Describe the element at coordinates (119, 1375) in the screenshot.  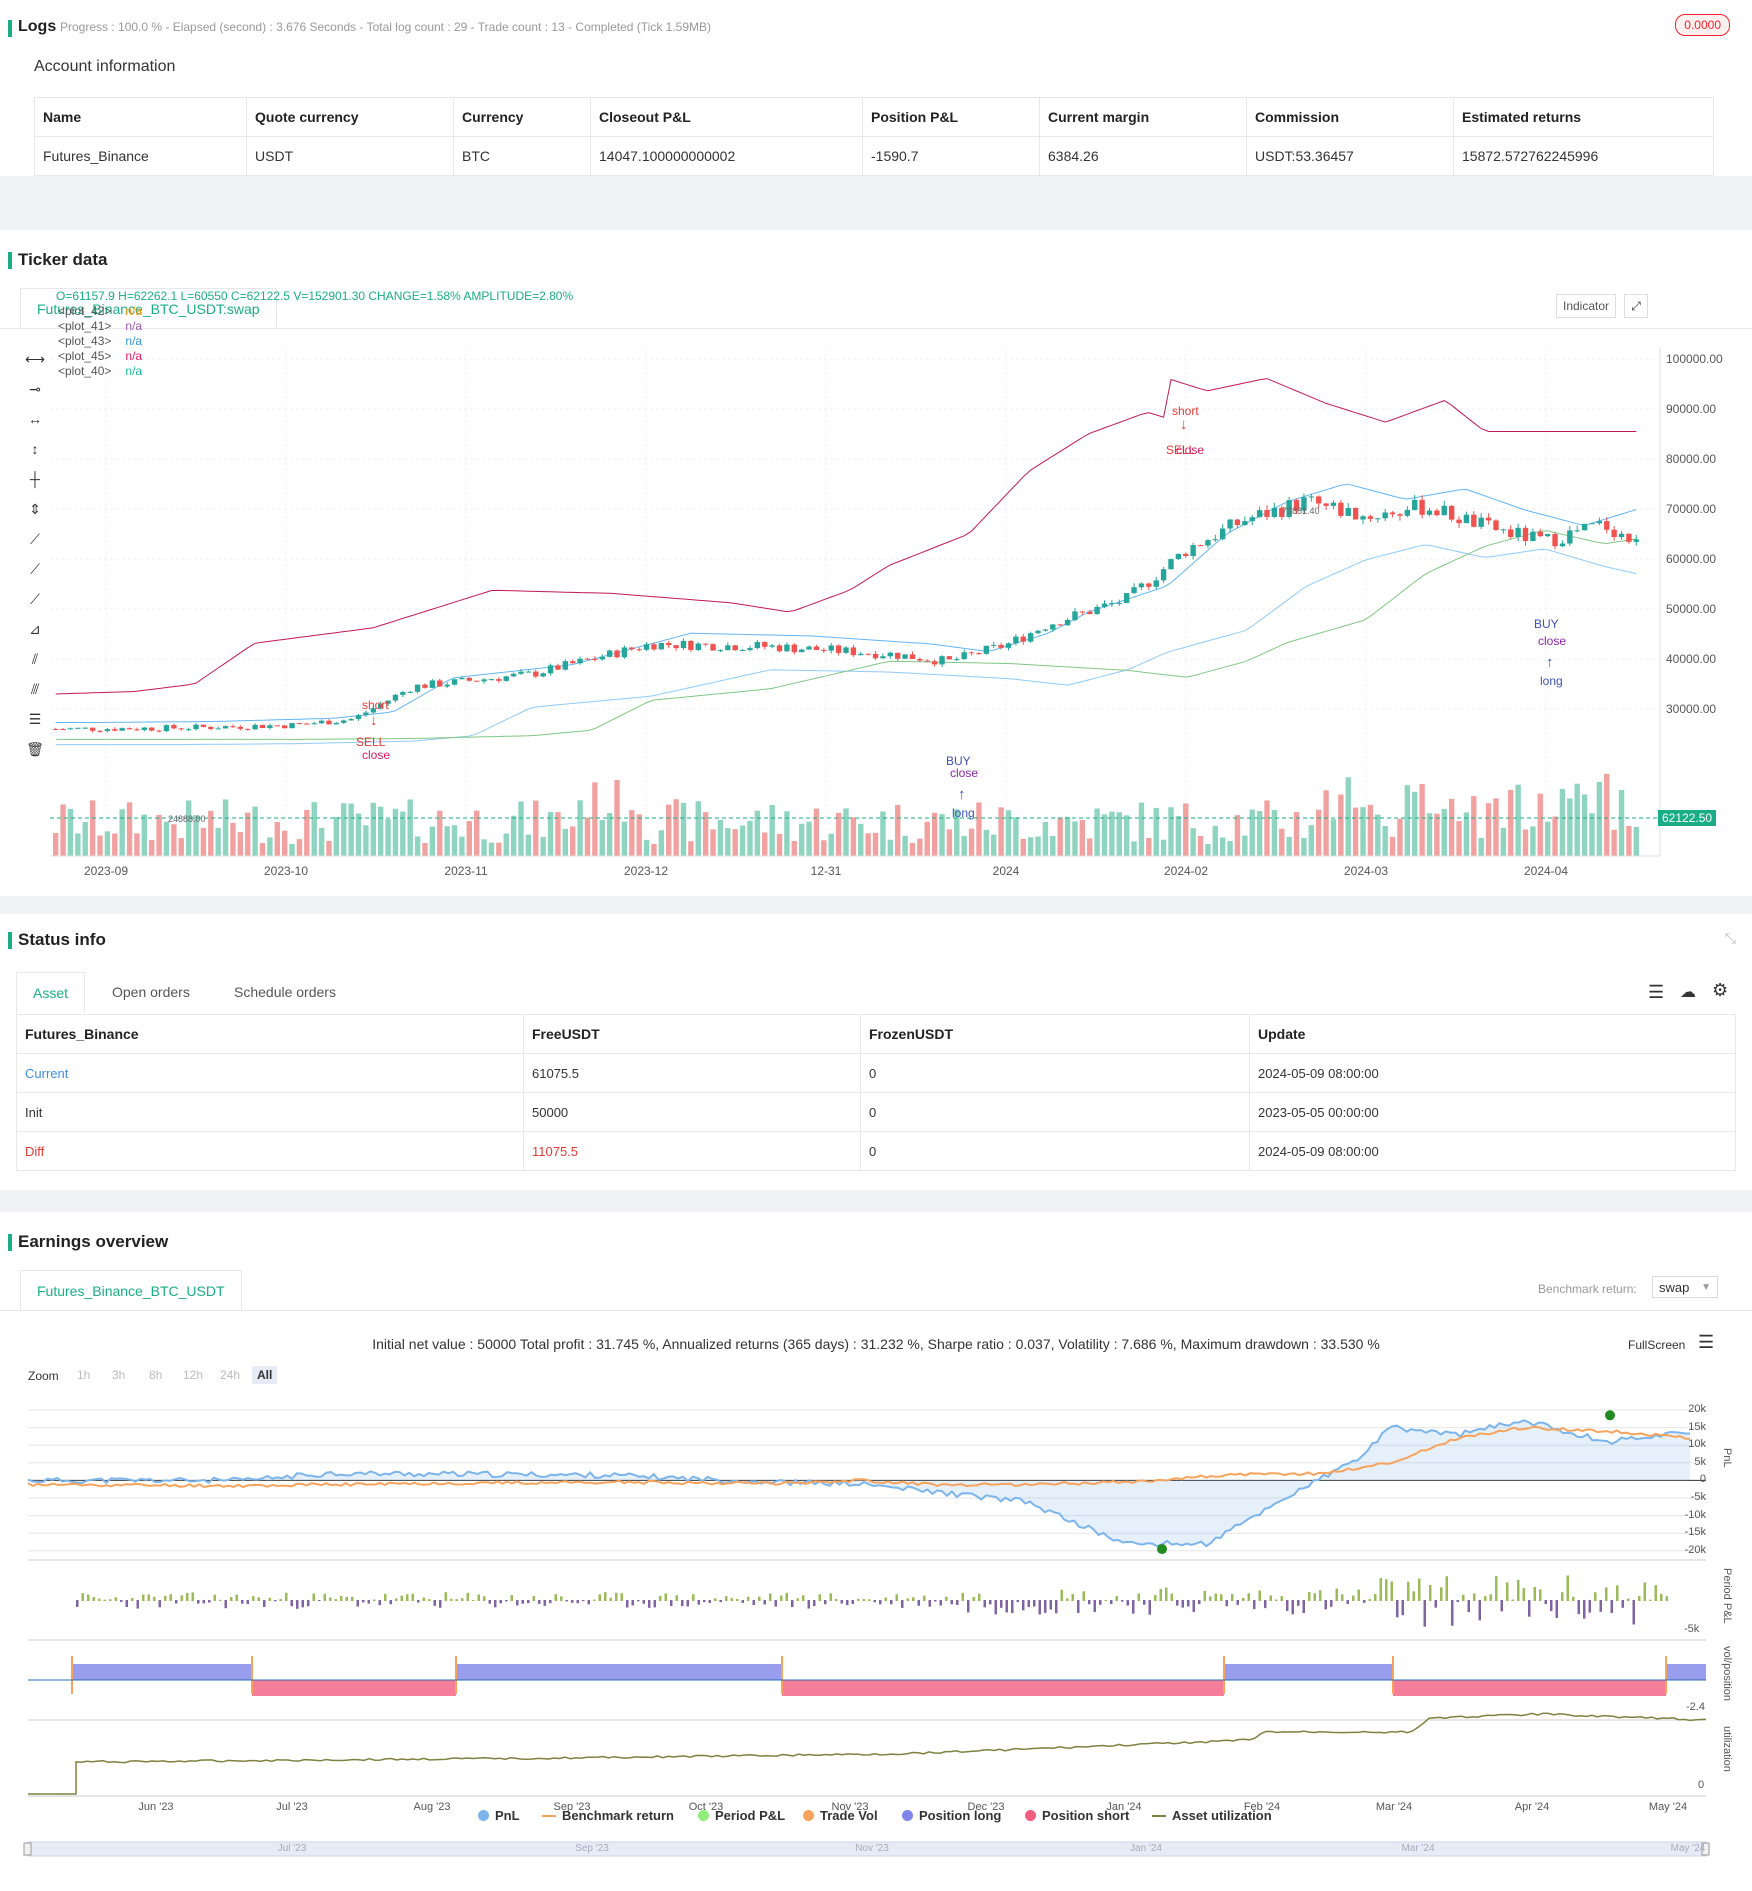
I see `zoom-3h: 3h` at that location.